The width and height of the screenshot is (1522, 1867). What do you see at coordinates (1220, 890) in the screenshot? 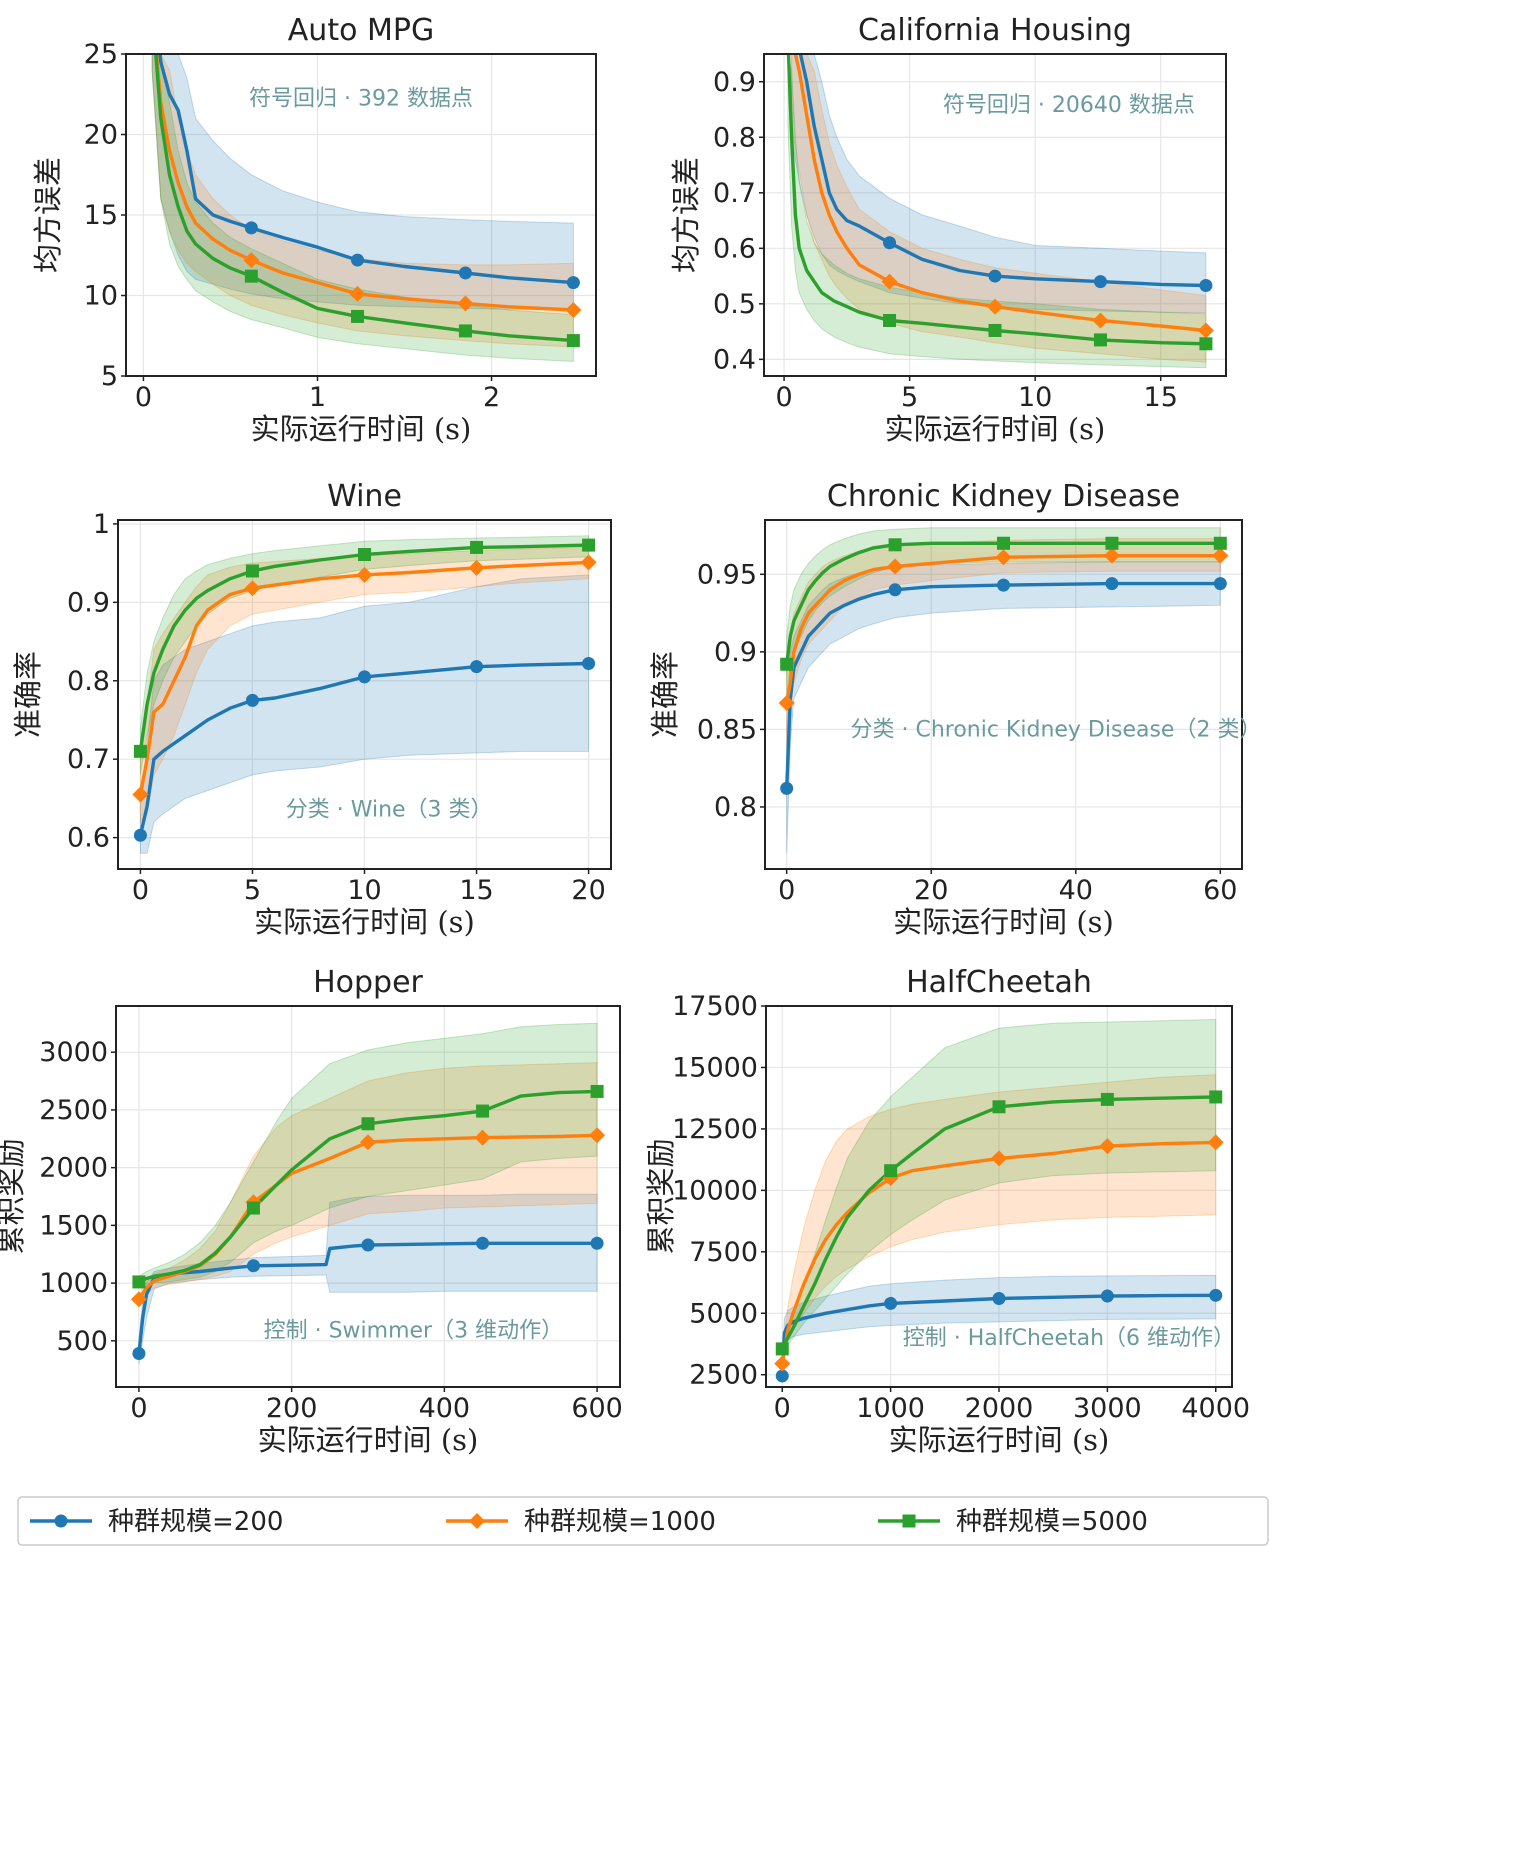
I see `x-tick-label: 60` at bounding box center [1220, 890].